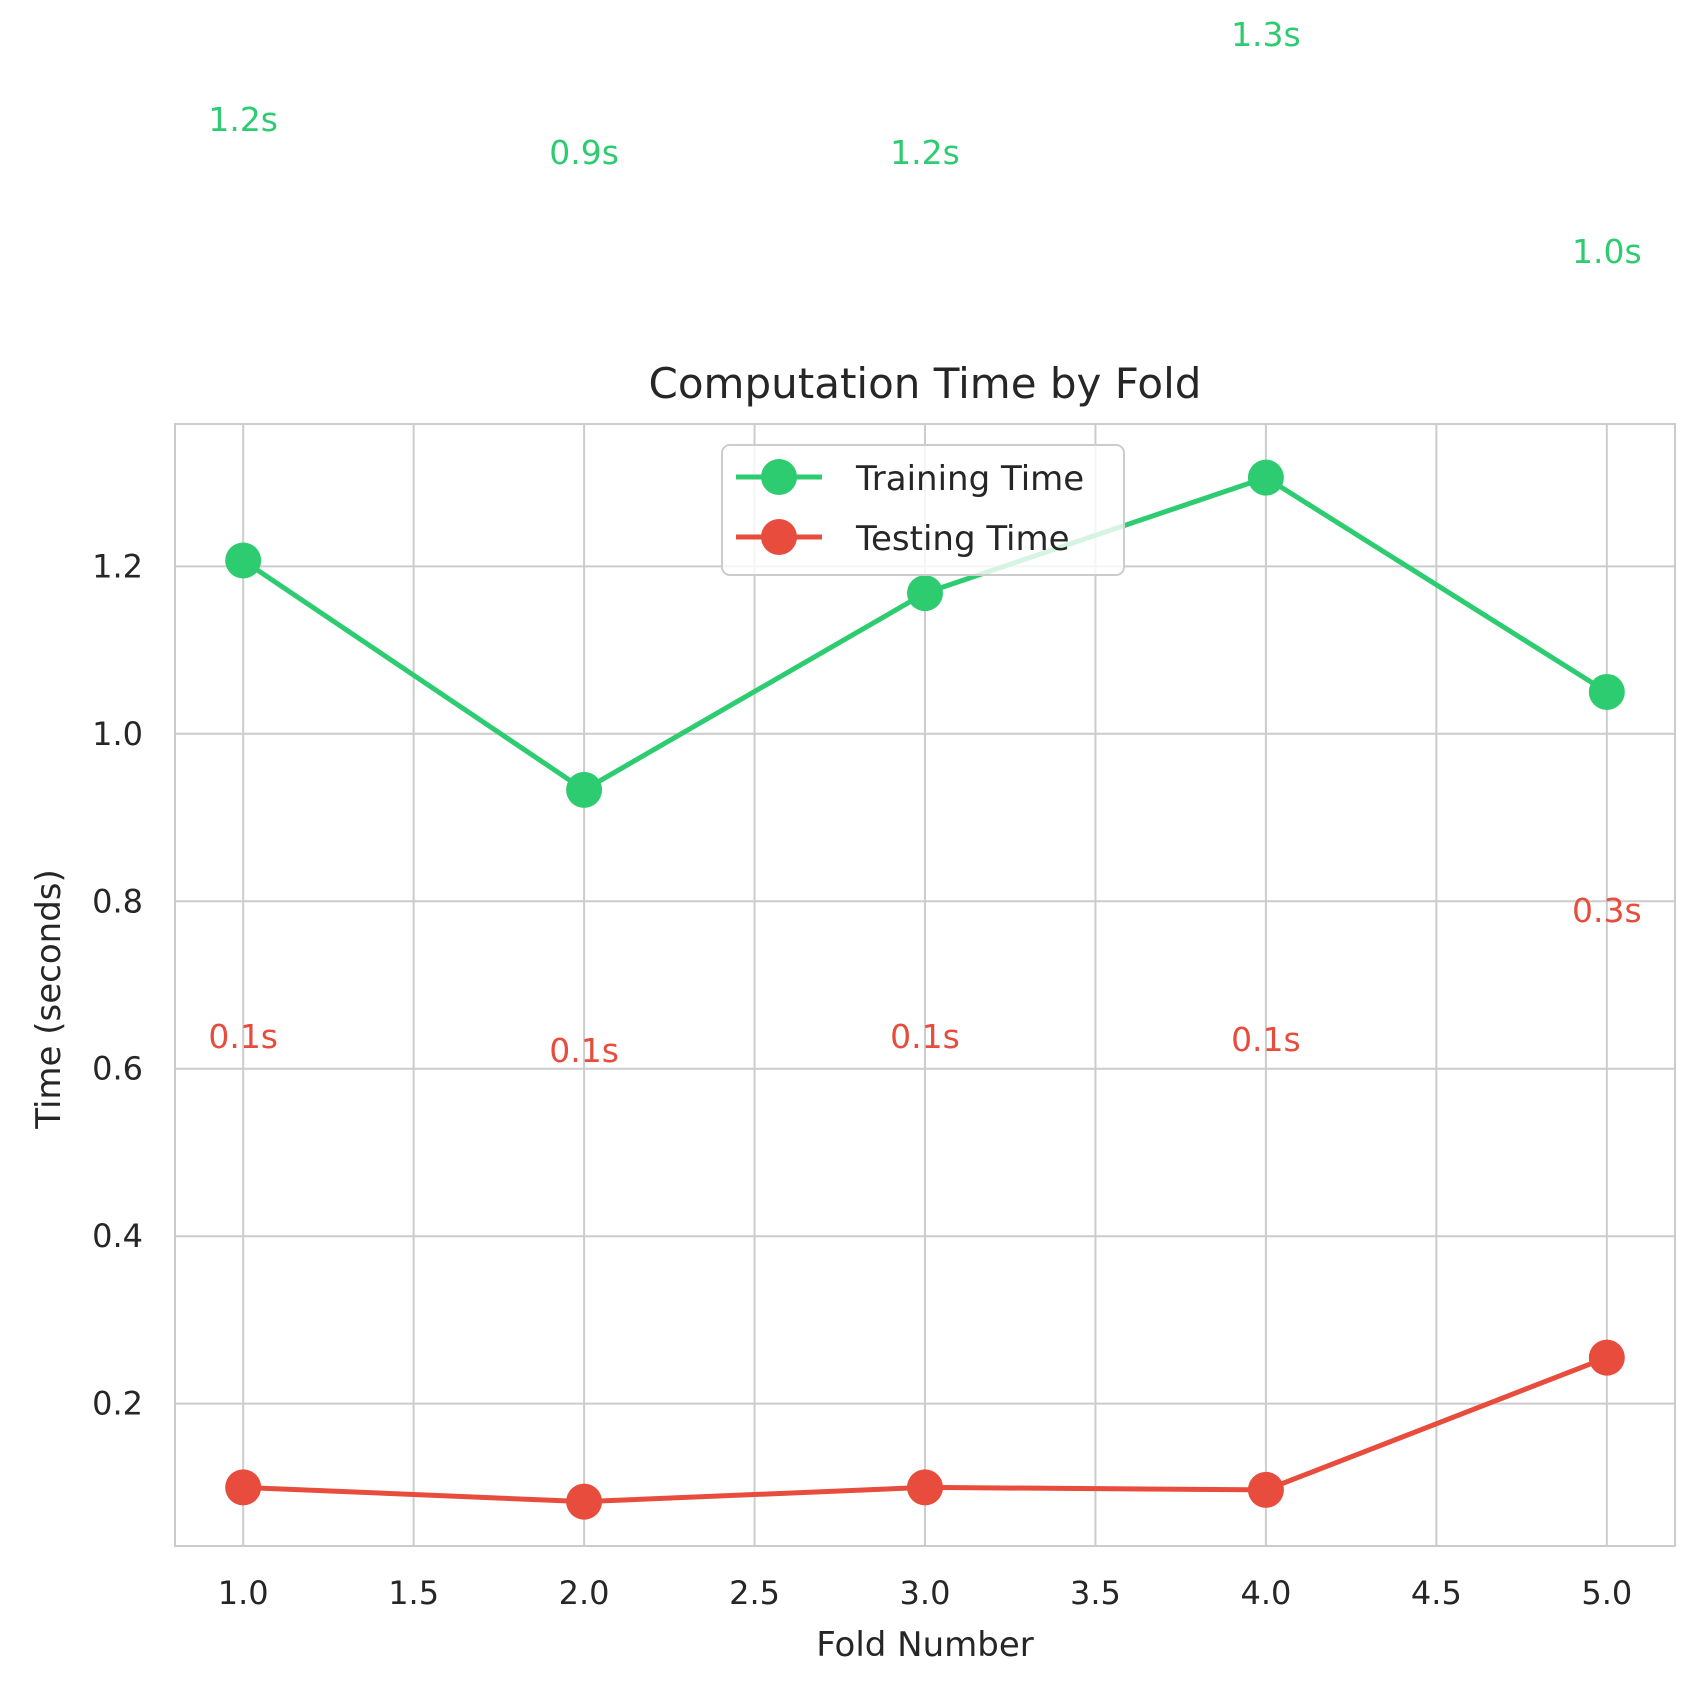 The width and height of the screenshot is (1690, 1681). I want to click on y-tick-label: 0.2, so click(117, 1404).